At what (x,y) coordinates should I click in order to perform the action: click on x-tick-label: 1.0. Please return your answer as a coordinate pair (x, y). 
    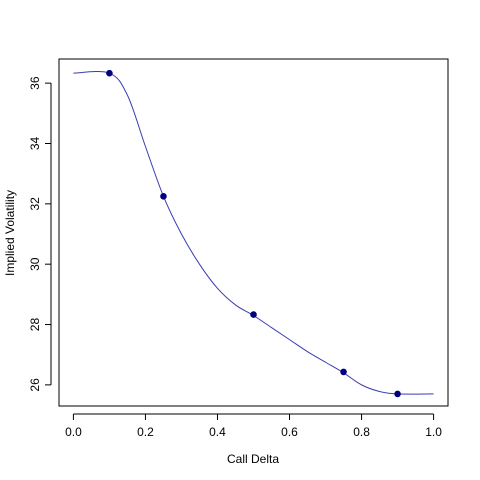
    Looking at the image, I should click on (433, 432).